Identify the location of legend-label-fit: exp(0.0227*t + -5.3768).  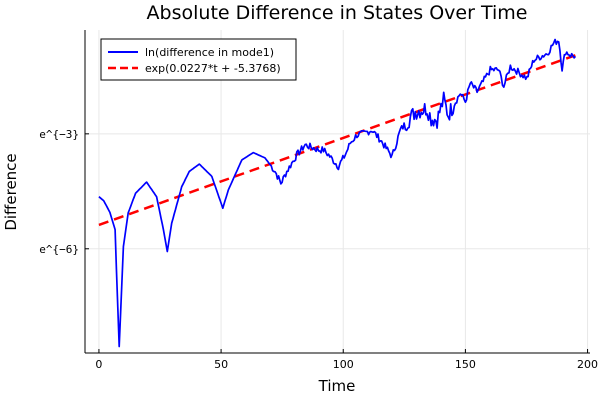
(213, 68).